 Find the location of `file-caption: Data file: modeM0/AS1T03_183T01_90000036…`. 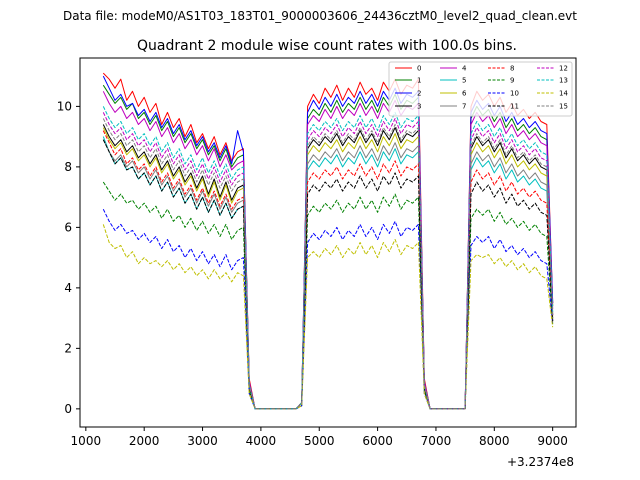

file-caption: Data file: modeM0/AS1T03_183T01_90000036… is located at coordinates (320, 16).